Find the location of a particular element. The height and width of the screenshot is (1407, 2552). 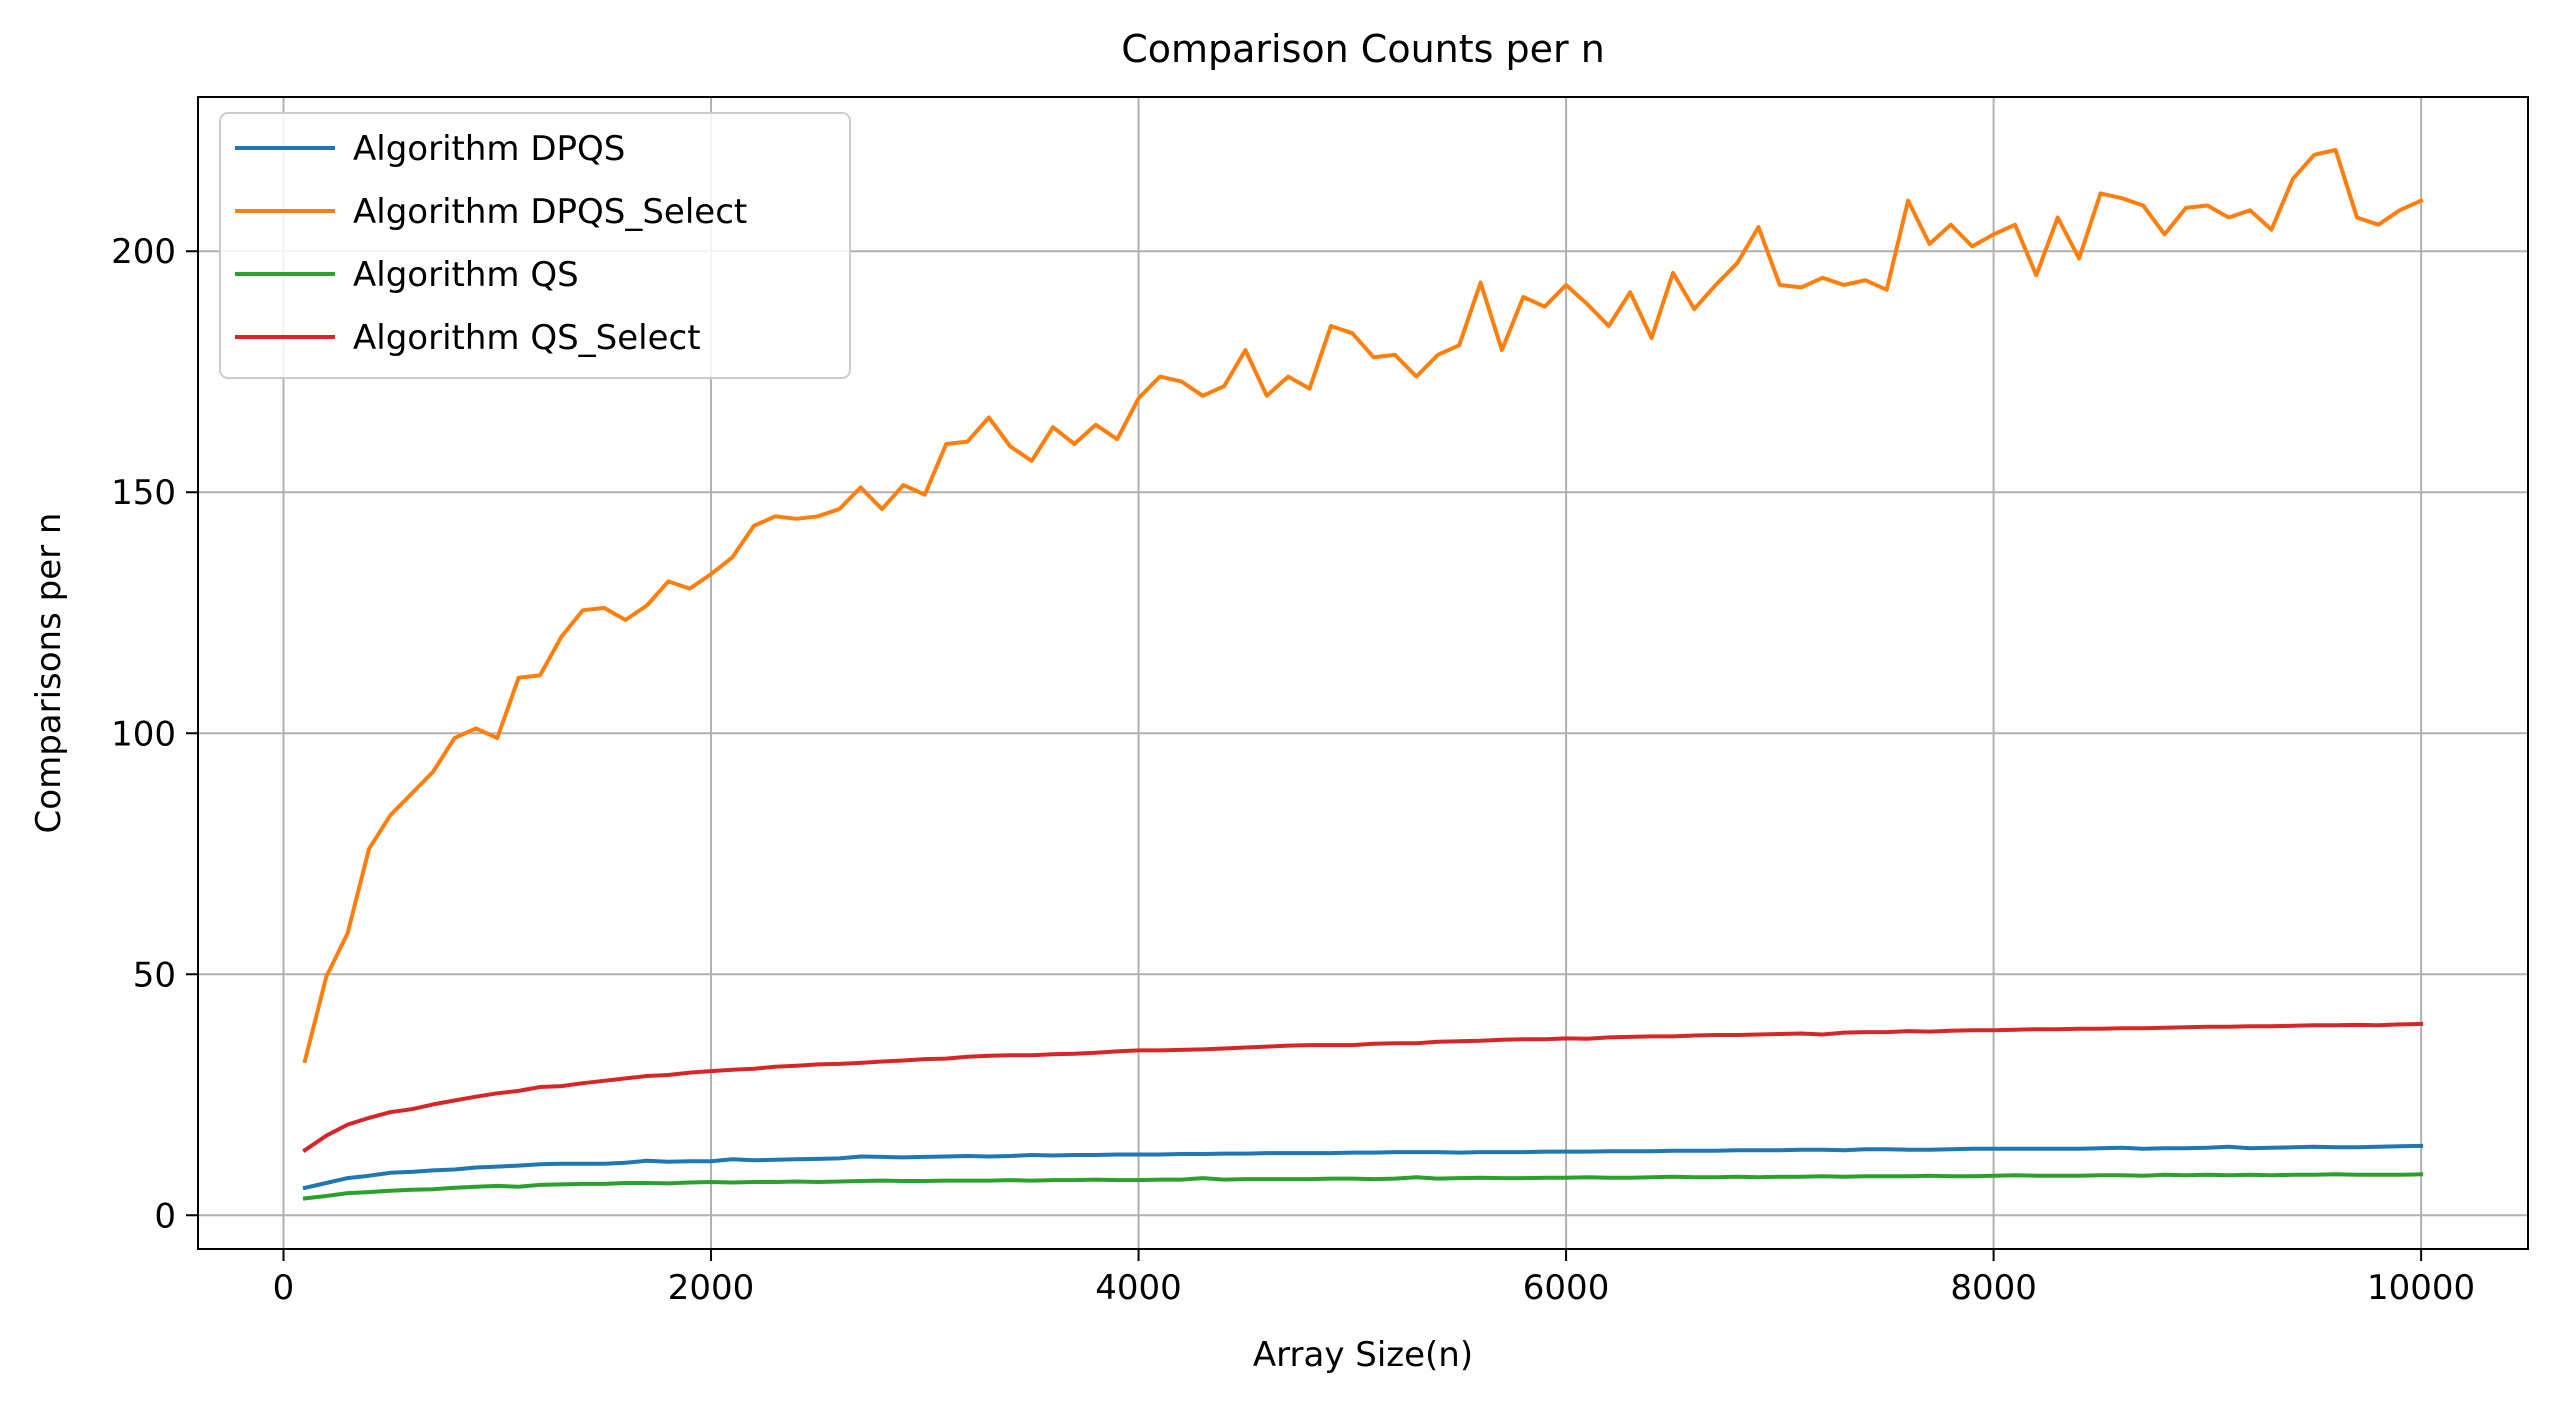

y-tick-label: 0 is located at coordinates (165, 1216).